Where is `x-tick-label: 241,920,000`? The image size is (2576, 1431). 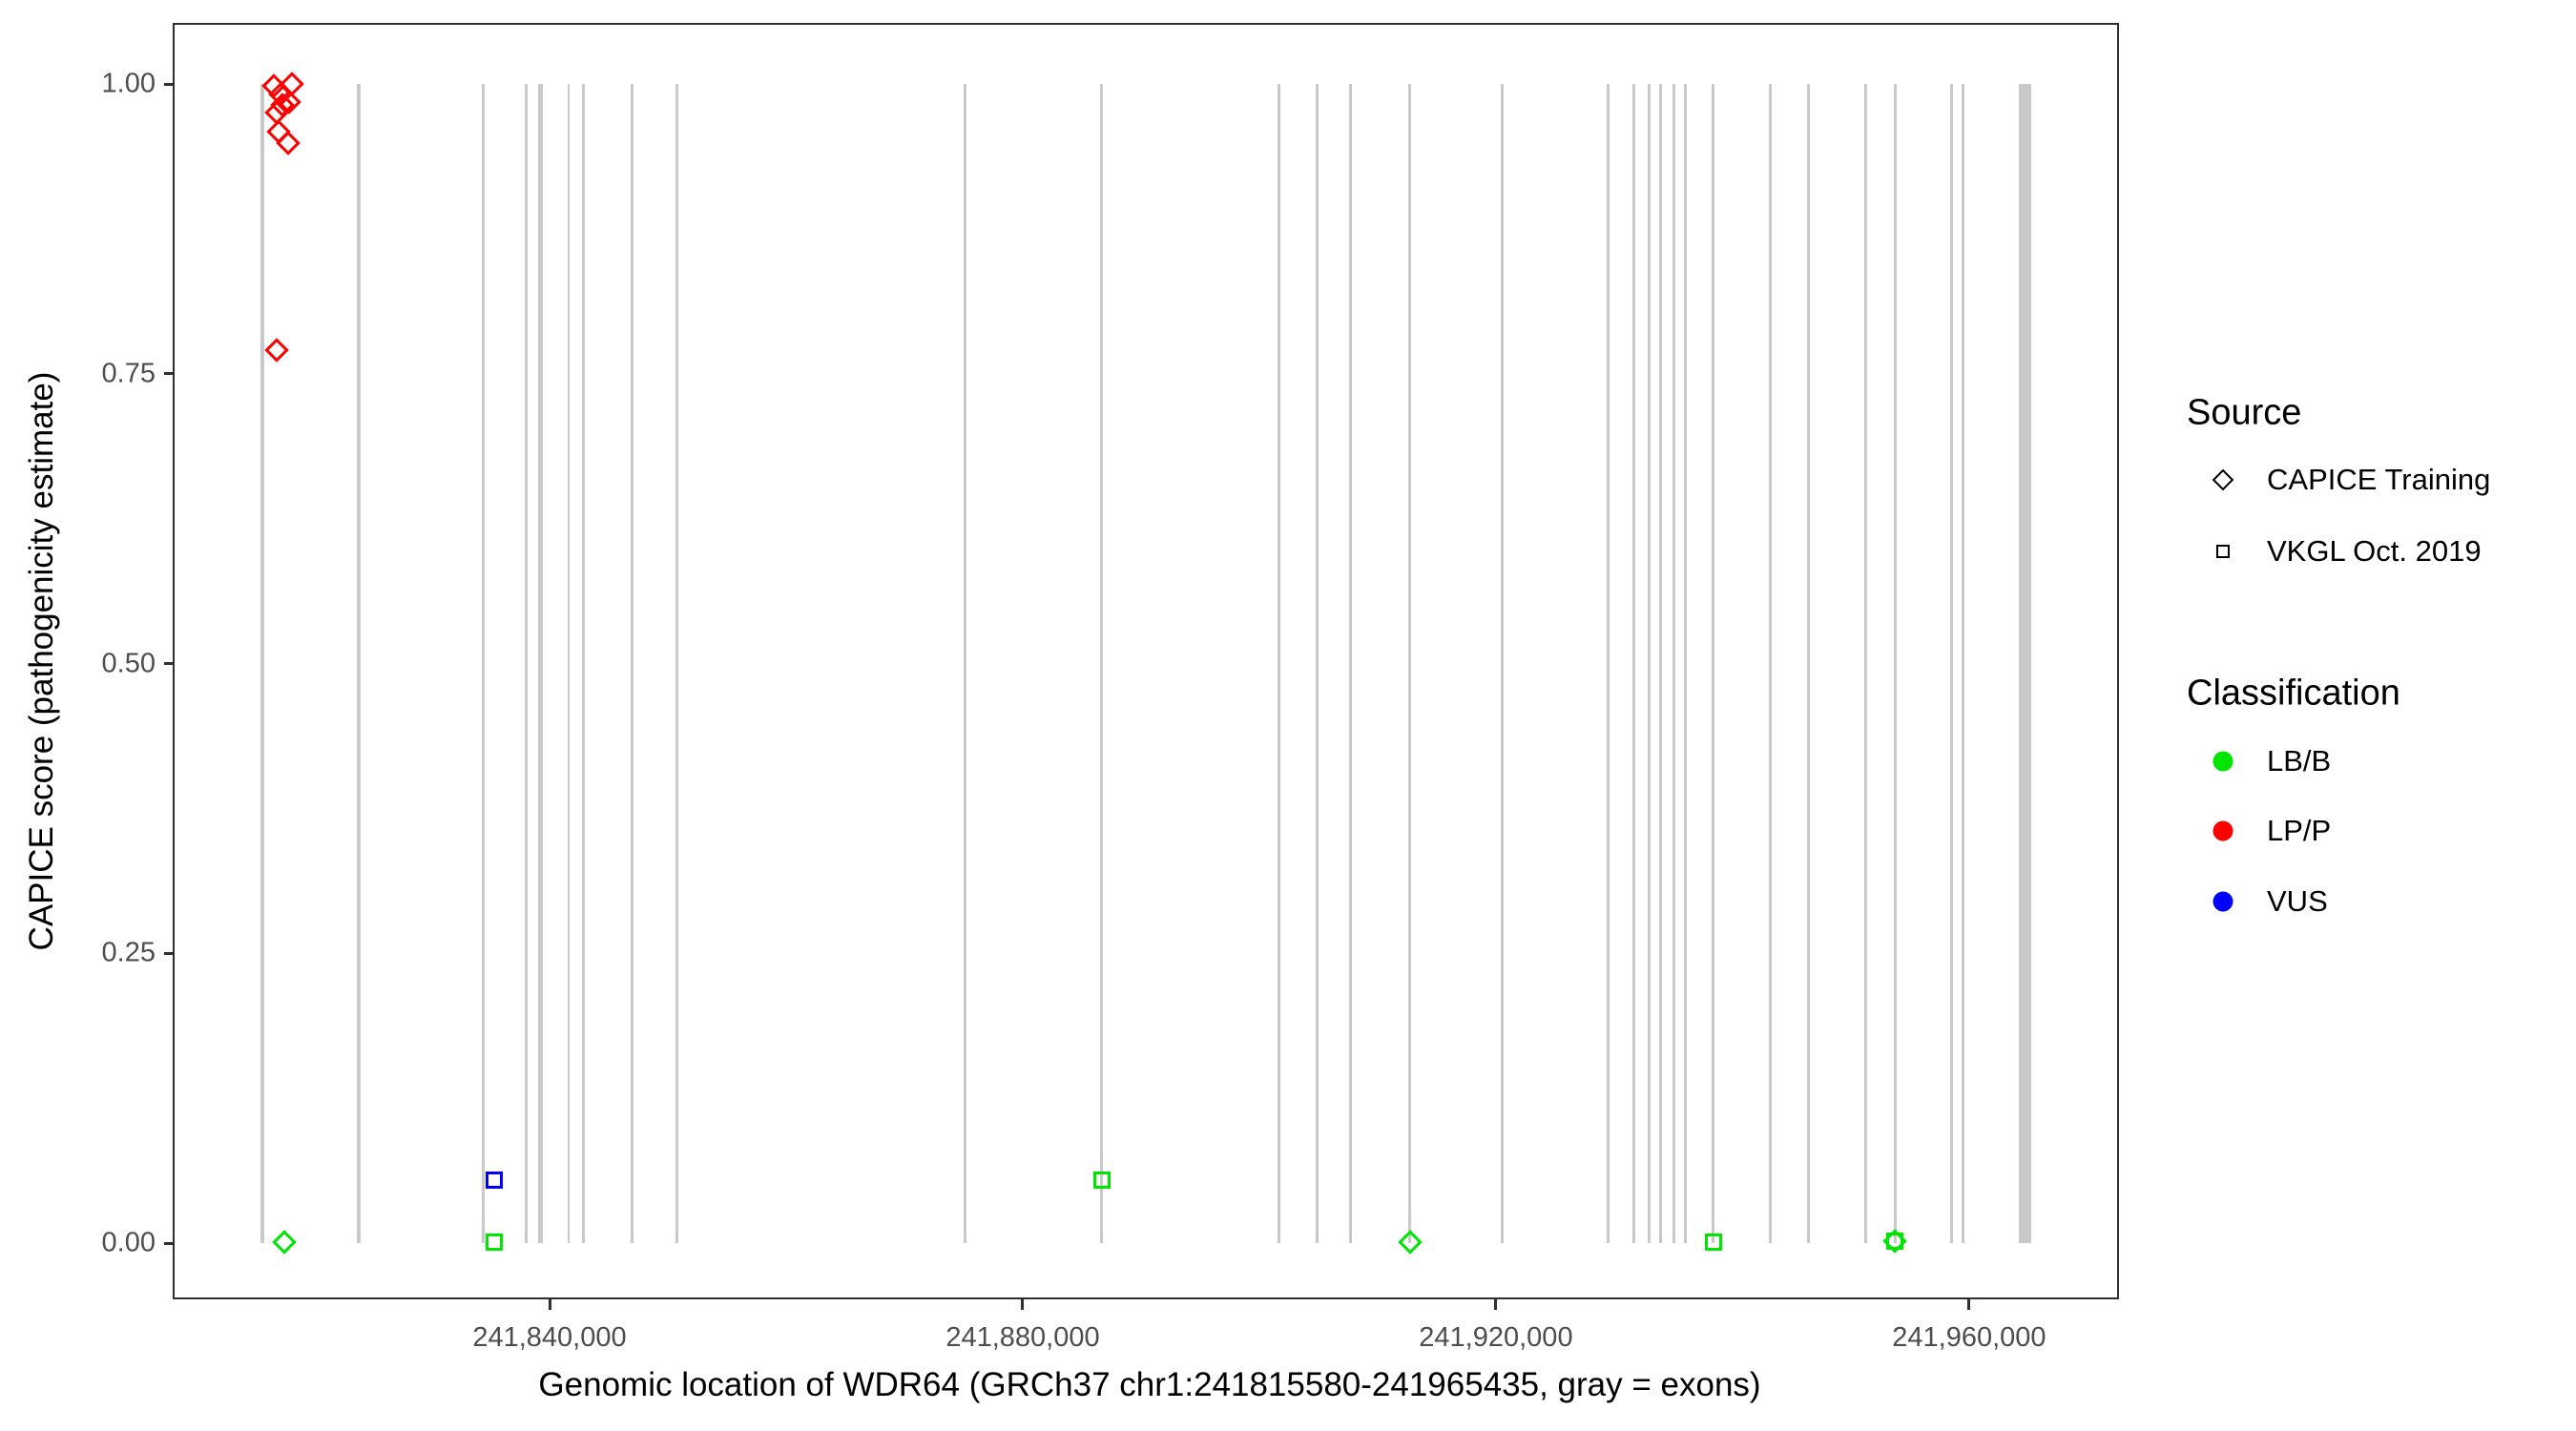 x-tick-label: 241,920,000 is located at coordinates (1496, 1337).